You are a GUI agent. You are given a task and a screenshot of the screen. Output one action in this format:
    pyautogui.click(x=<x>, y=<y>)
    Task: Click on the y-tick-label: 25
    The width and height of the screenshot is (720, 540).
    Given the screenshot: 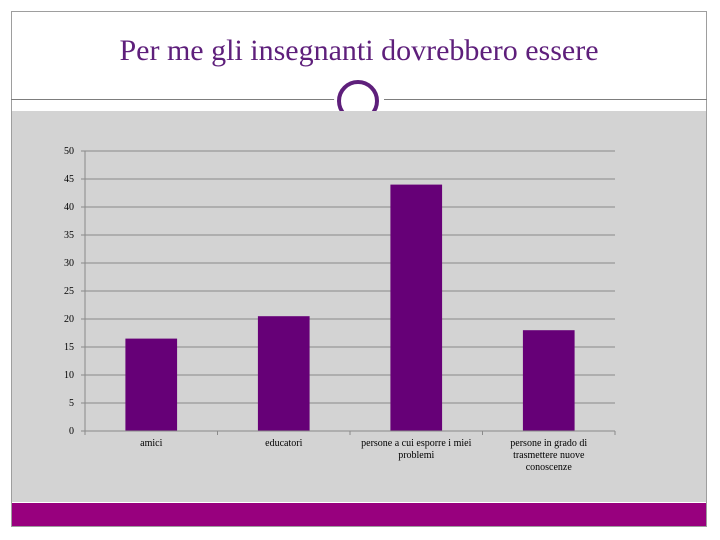 What is the action you would take?
    pyautogui.click(x=69, y=291)
    